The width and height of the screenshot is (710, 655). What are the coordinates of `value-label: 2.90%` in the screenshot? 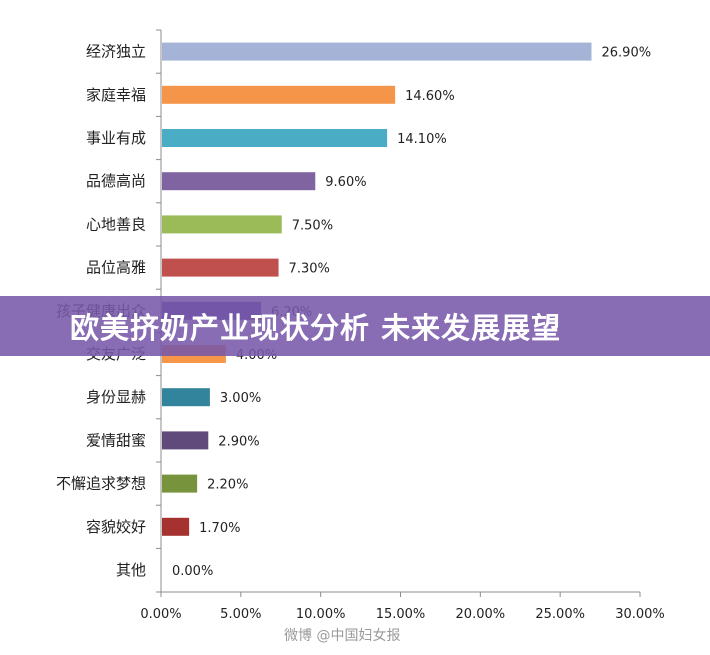 It's located at (238, 441).